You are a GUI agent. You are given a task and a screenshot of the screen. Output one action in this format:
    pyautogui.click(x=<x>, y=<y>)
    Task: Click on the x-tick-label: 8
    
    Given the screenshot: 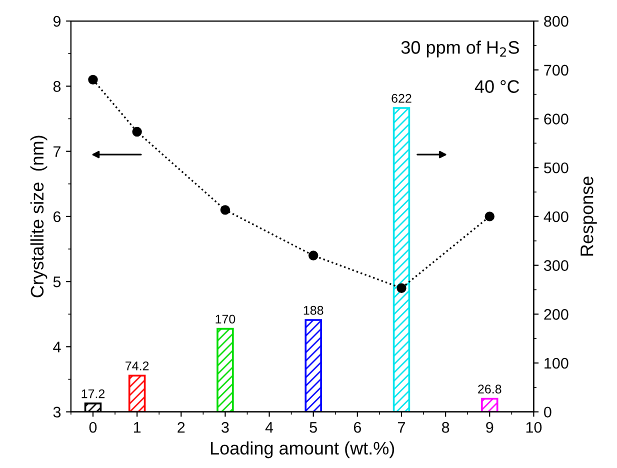 What is the action you would take?
    pyautogui.click(x=446, y=427)
    